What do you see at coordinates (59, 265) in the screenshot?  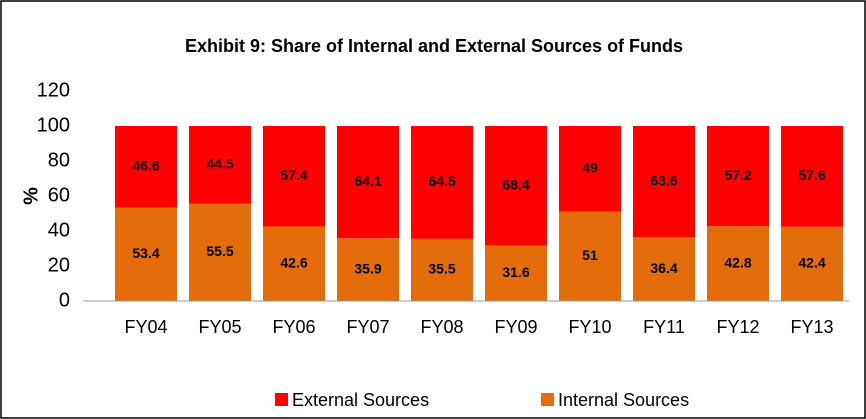 I see `y-tick-label: 20` at bounding box center [59, 265].